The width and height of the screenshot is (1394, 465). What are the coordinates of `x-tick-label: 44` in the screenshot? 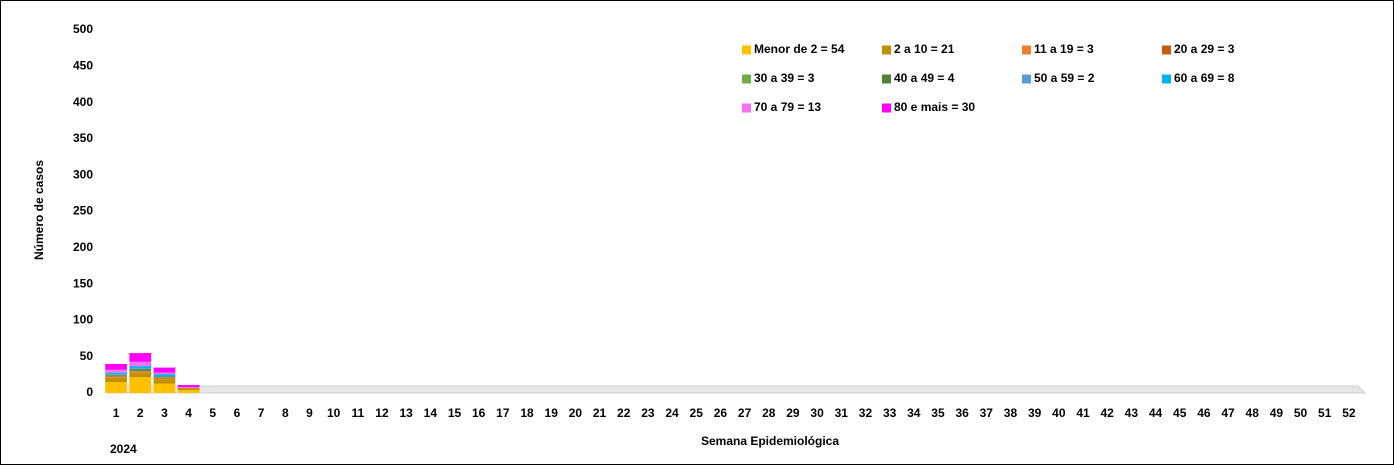 It's located at (1156, 413).